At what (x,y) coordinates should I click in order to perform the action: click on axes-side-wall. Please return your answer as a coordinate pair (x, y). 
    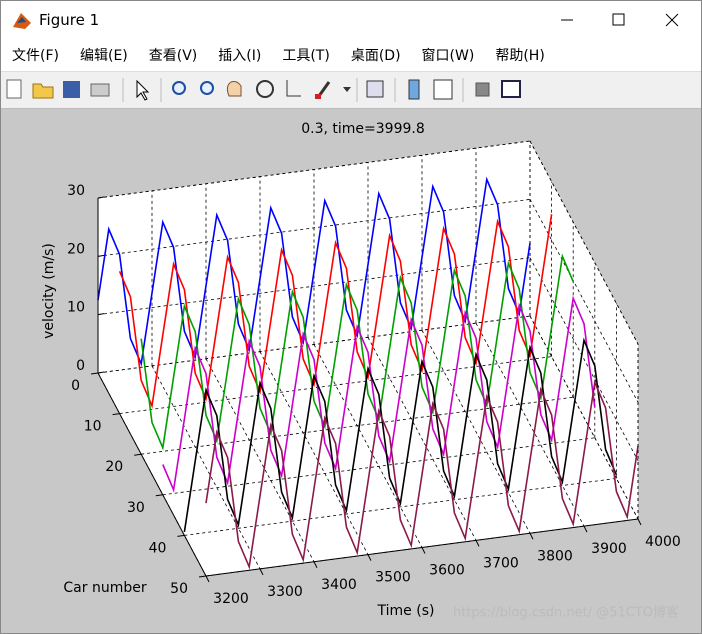
    Looking at the image, I should click on (584, 330).